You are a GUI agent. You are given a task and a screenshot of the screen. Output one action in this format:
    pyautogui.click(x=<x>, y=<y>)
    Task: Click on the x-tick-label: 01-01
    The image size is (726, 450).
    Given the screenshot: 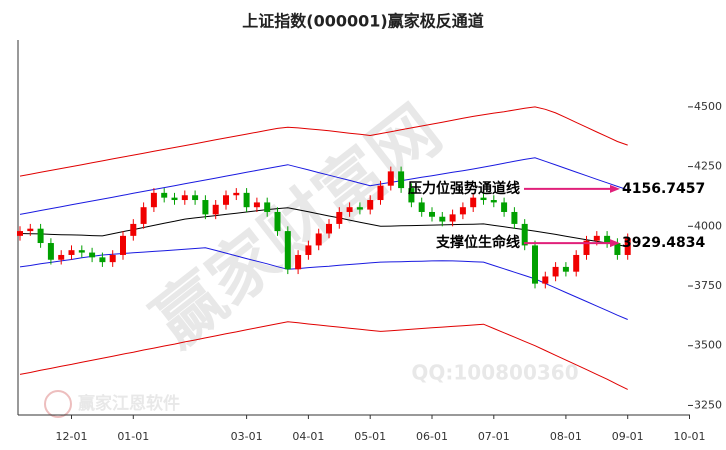 What is the action you would take?
    pyautogui.click(x=133, y=436)
    